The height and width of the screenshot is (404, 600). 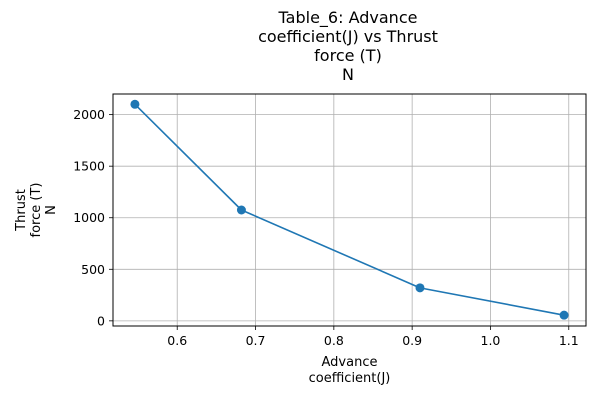 What do you see at coordinates (21, 210) in the screenshot?
I see `y-axis-label-line: Thrust` at bounding box center [21, 210].